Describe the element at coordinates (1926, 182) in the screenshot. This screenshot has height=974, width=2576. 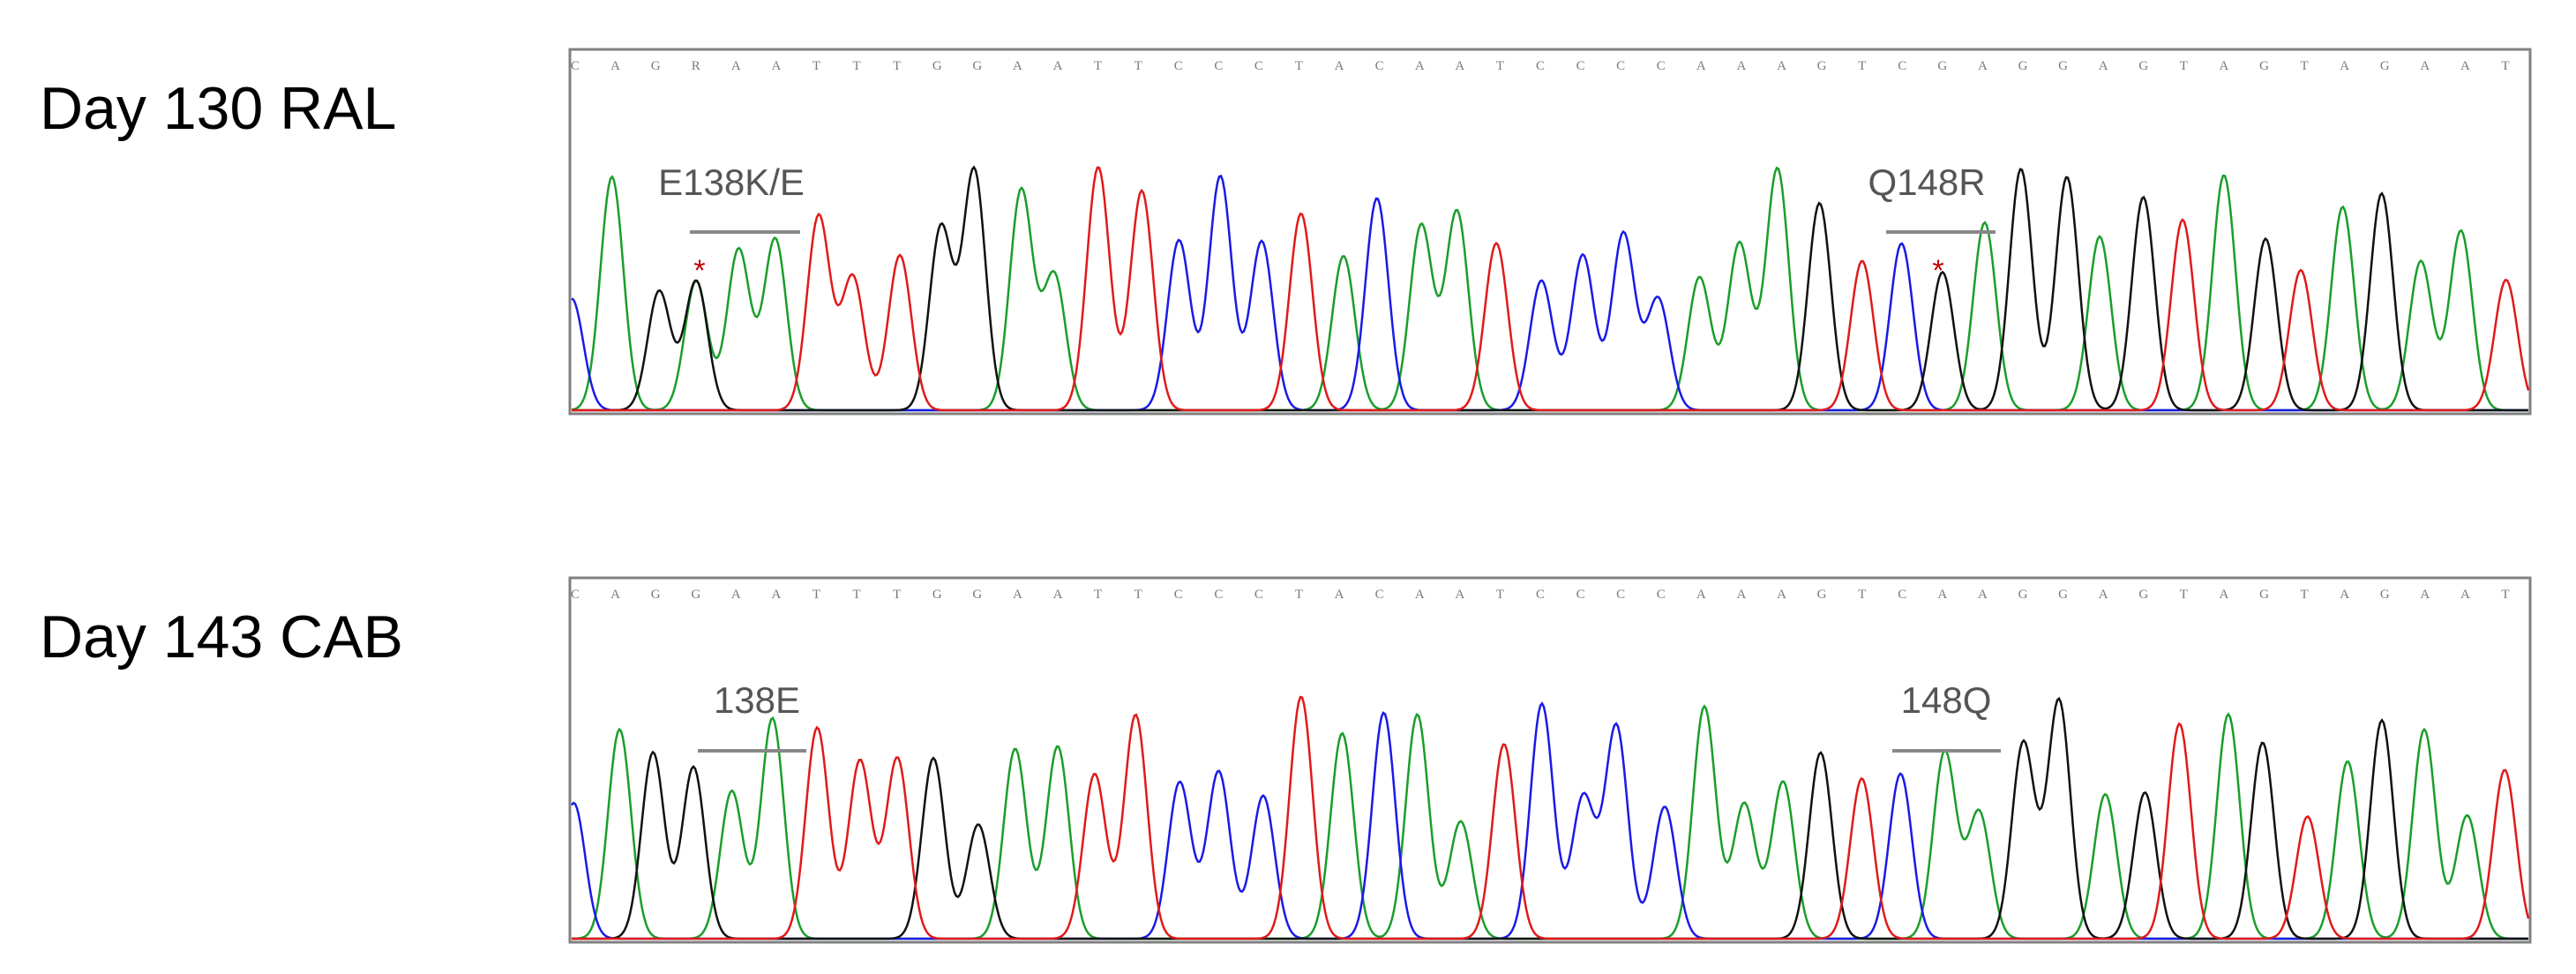
I see `mutation-label: Q148R` at that location.